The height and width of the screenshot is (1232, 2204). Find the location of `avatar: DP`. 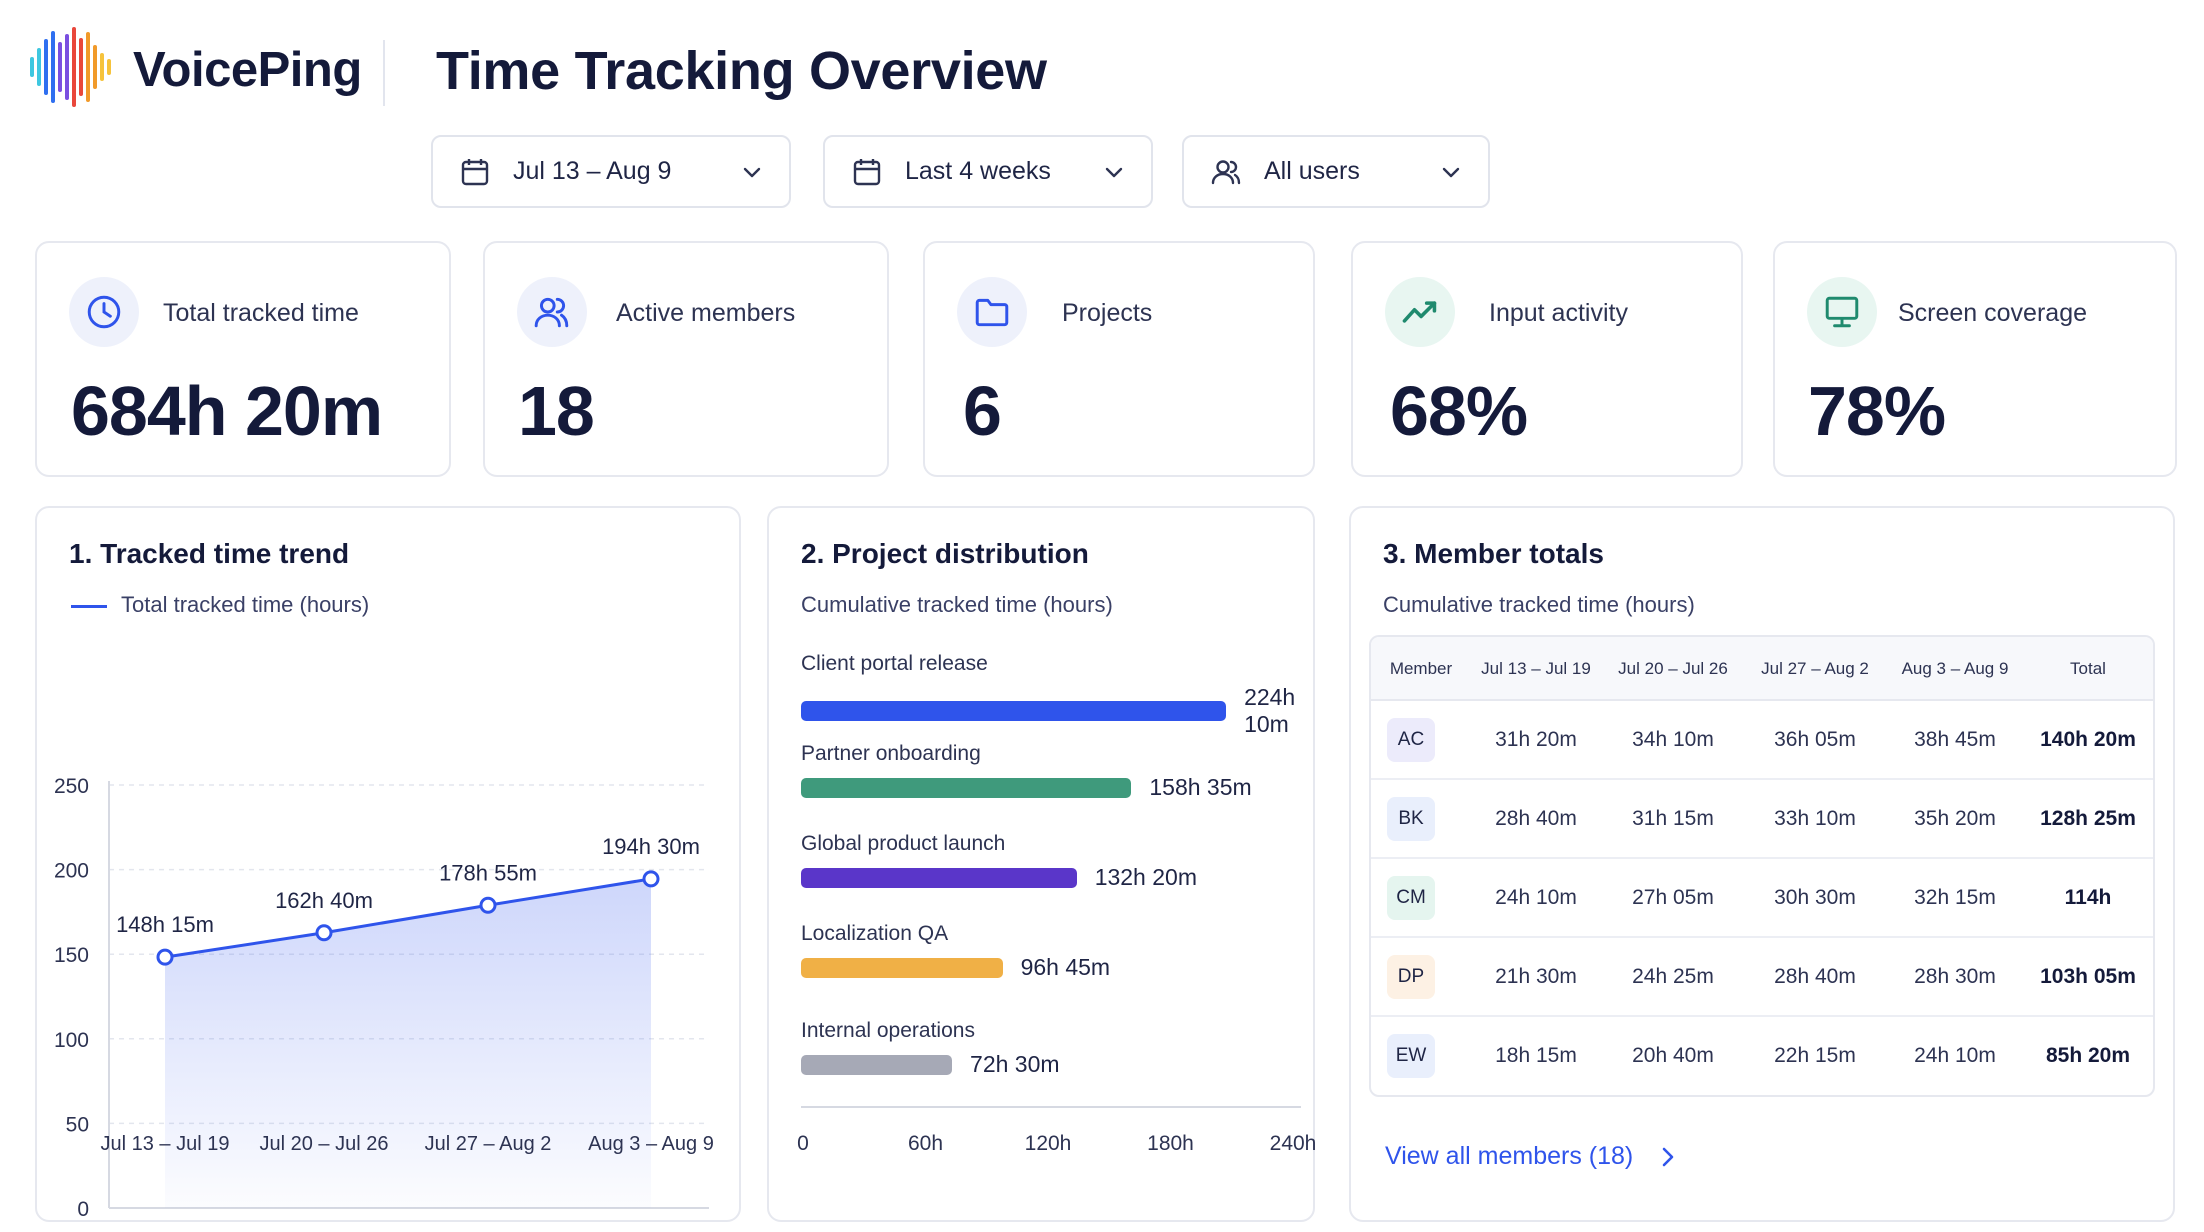

avatar: DP is located at coordinates (1411, 977).